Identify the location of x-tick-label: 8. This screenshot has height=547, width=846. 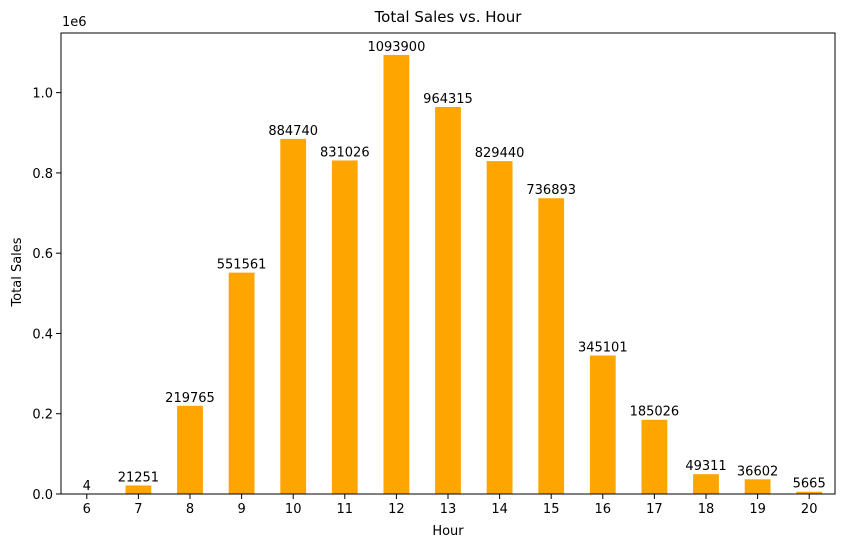
(190, 509).